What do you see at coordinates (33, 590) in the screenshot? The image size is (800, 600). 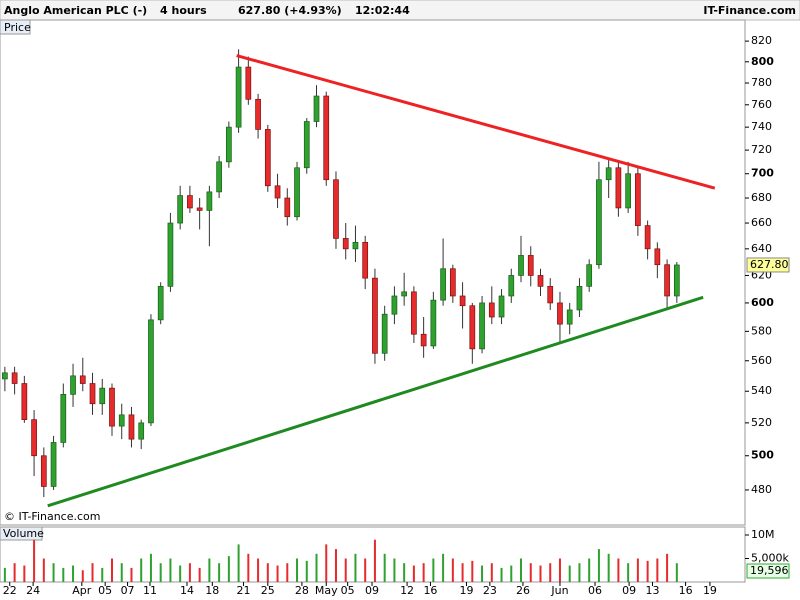 I see `x-tick-label: 24` at bounding box center [33, 590].